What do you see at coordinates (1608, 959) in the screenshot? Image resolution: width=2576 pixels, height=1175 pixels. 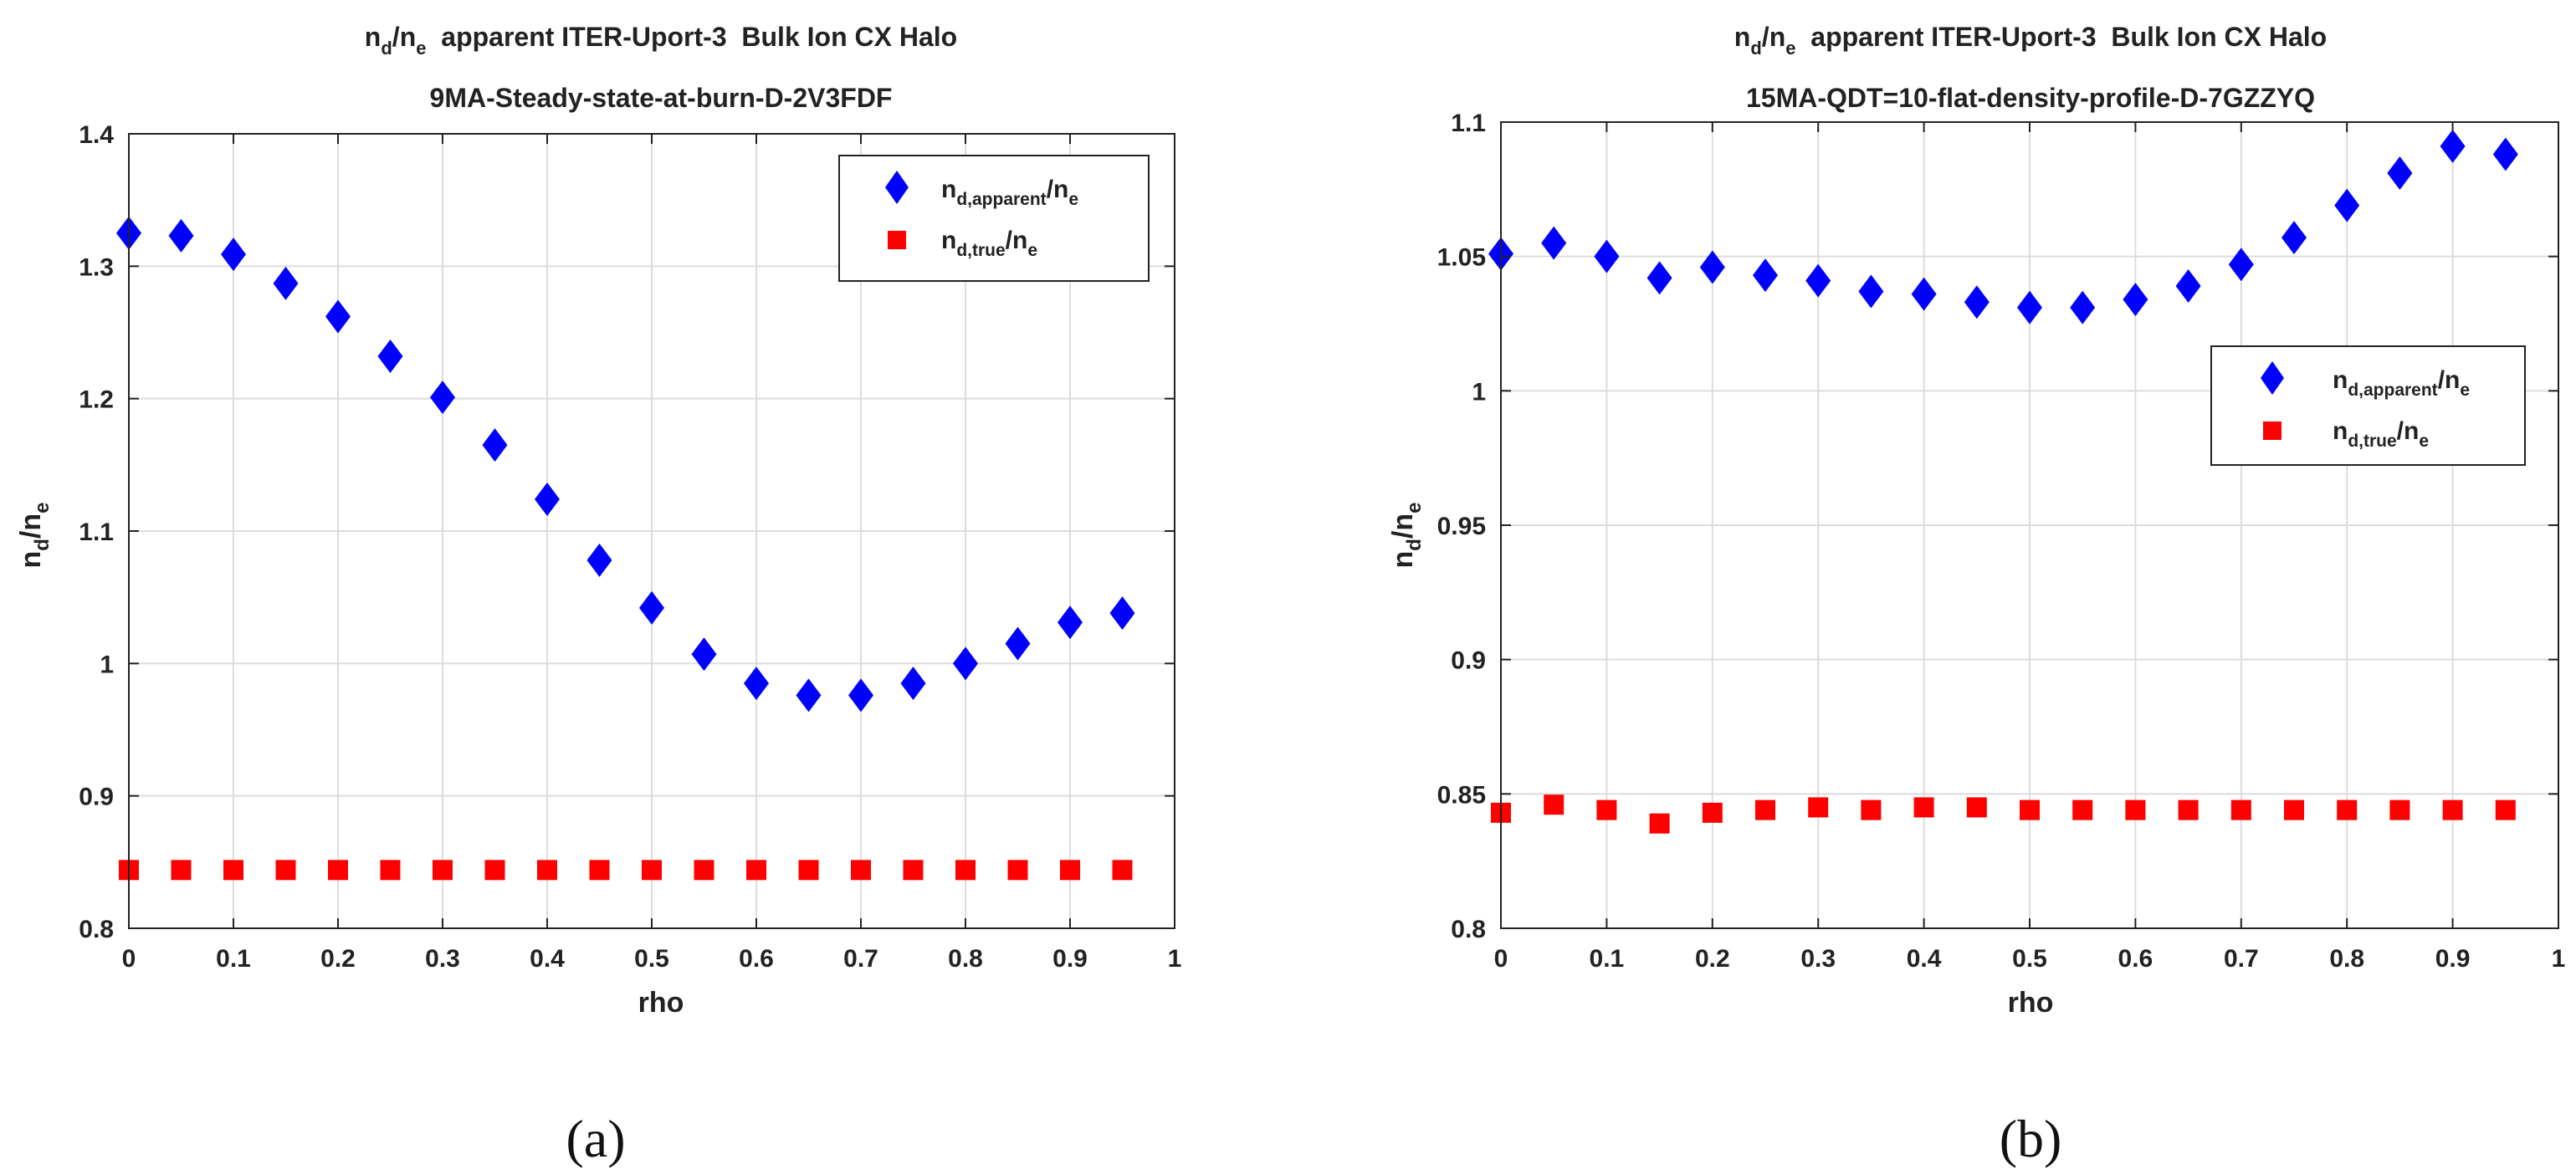 I see `chart-b-x-tick-label: 0.1` at bounding box center [1608, 959].